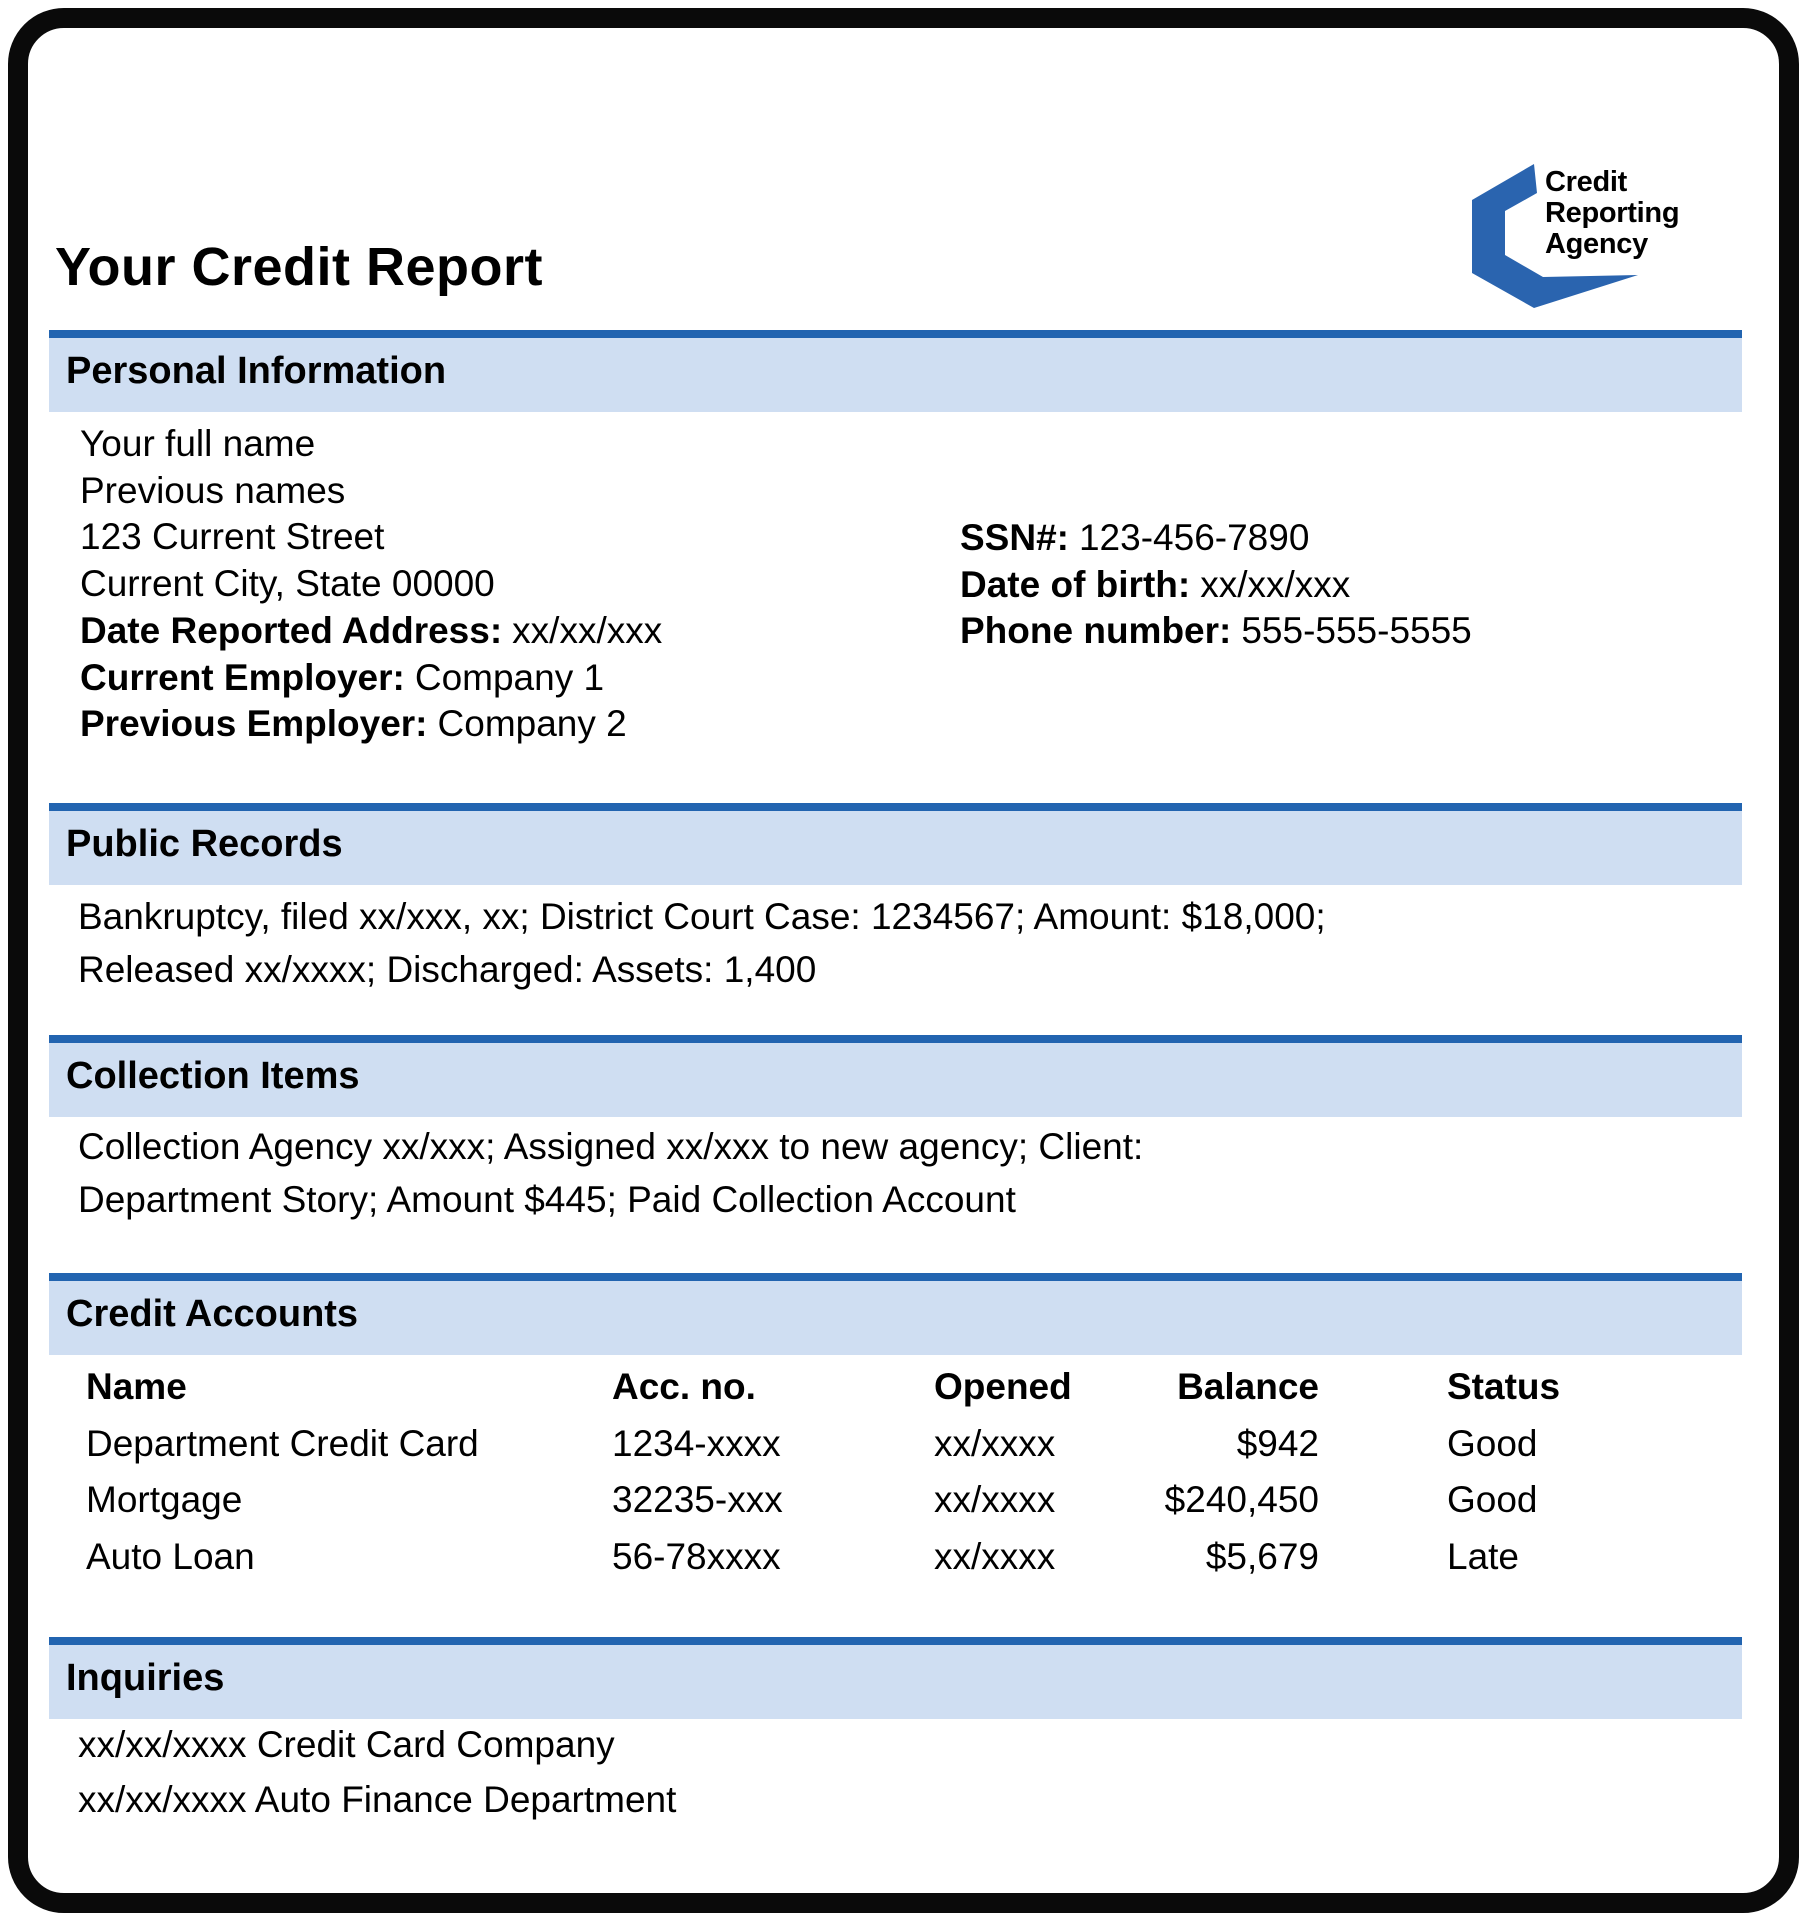 The image size is (1807, 1921). Describe the element at coordinates (136, 1386) in the screenshot. I see `column-header-name: Name` at that location.